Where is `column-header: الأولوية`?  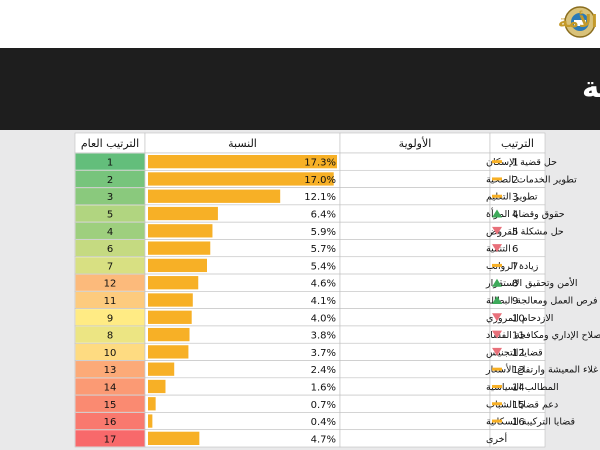 column-header: الأولوية is located at coordinates (415, 143).